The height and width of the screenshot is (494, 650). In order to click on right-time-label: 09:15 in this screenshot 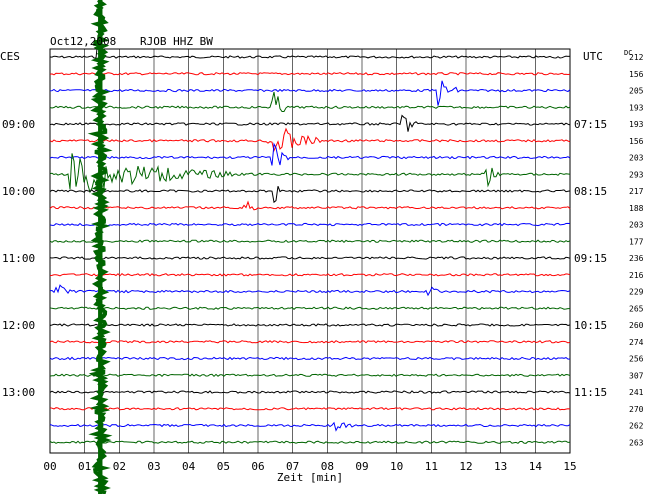, I will do `click(590, 258)`.